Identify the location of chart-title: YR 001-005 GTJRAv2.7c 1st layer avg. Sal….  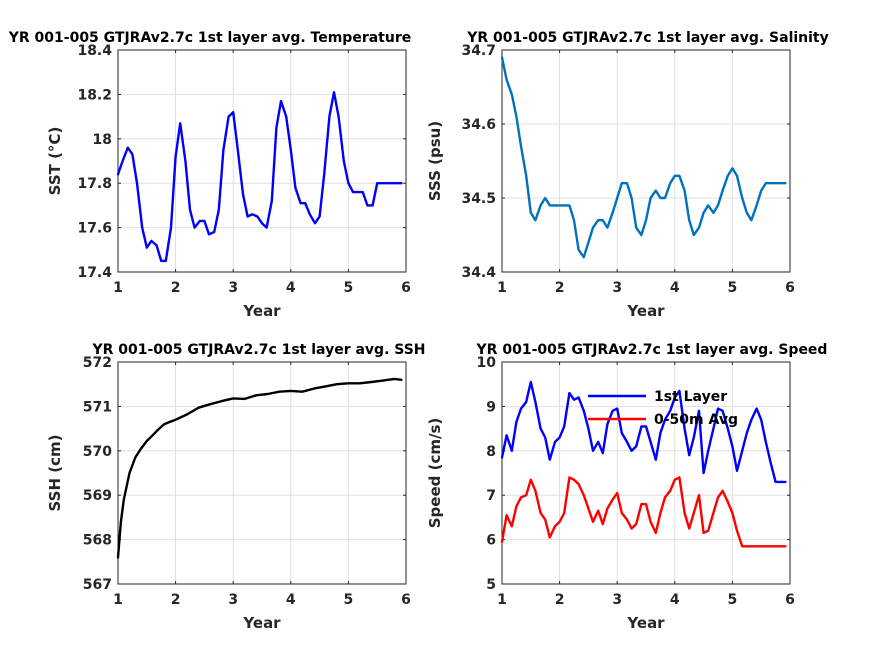
(647, 38).